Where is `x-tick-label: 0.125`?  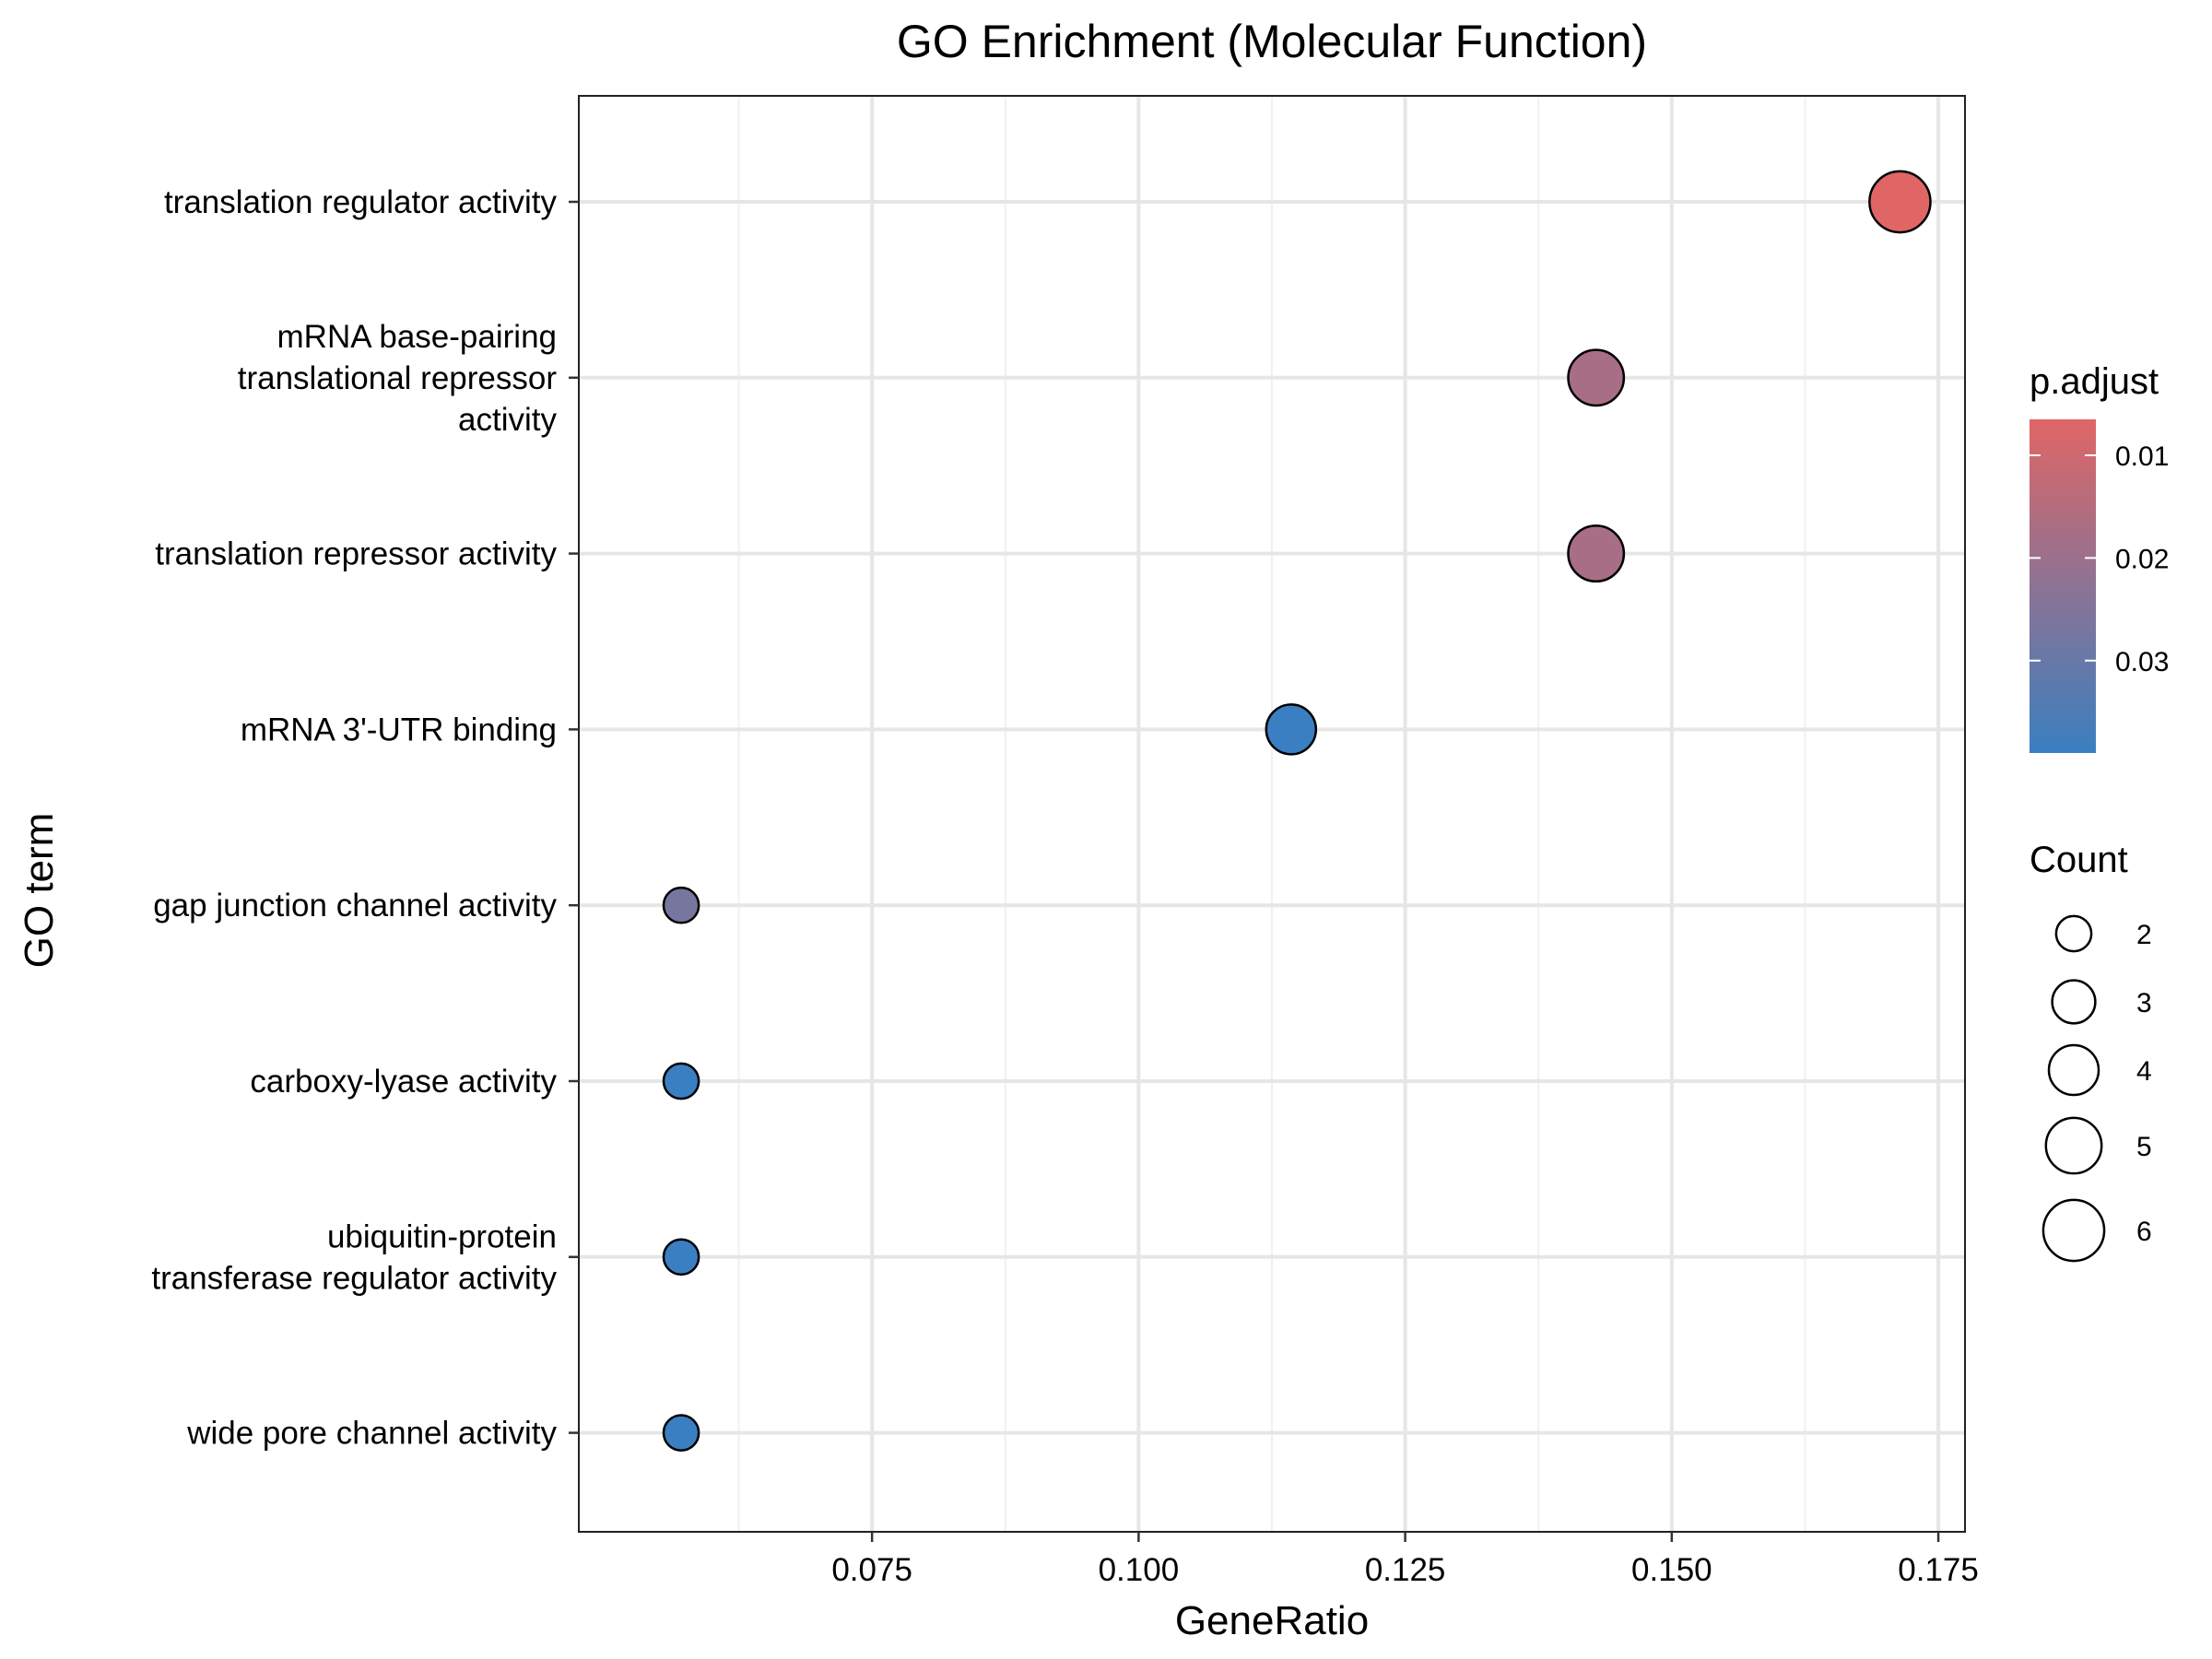 x-tick-label: 0.125 is located at coordinates (1405, 1570).